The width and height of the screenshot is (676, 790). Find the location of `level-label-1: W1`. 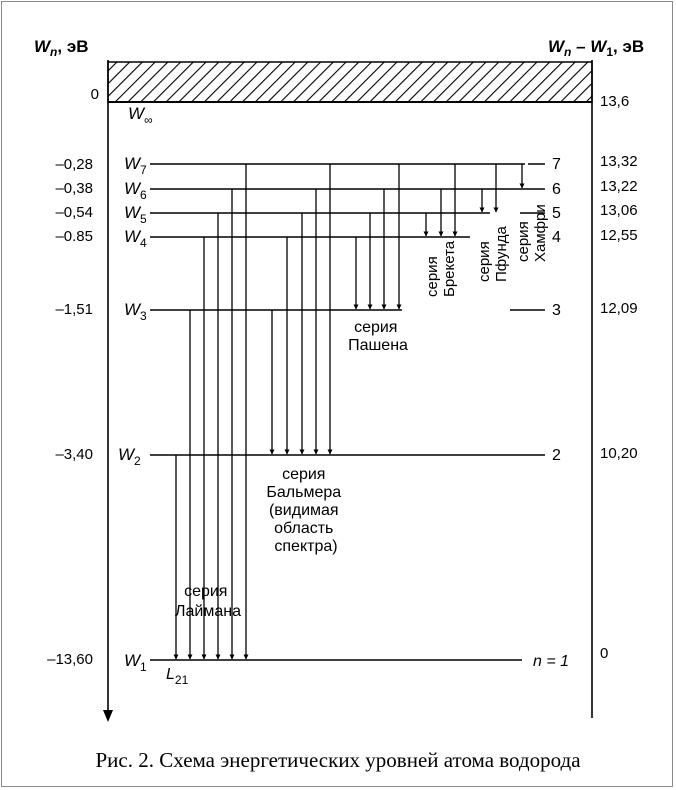

level-label-1: W1 is located at coordinates (135, 662).